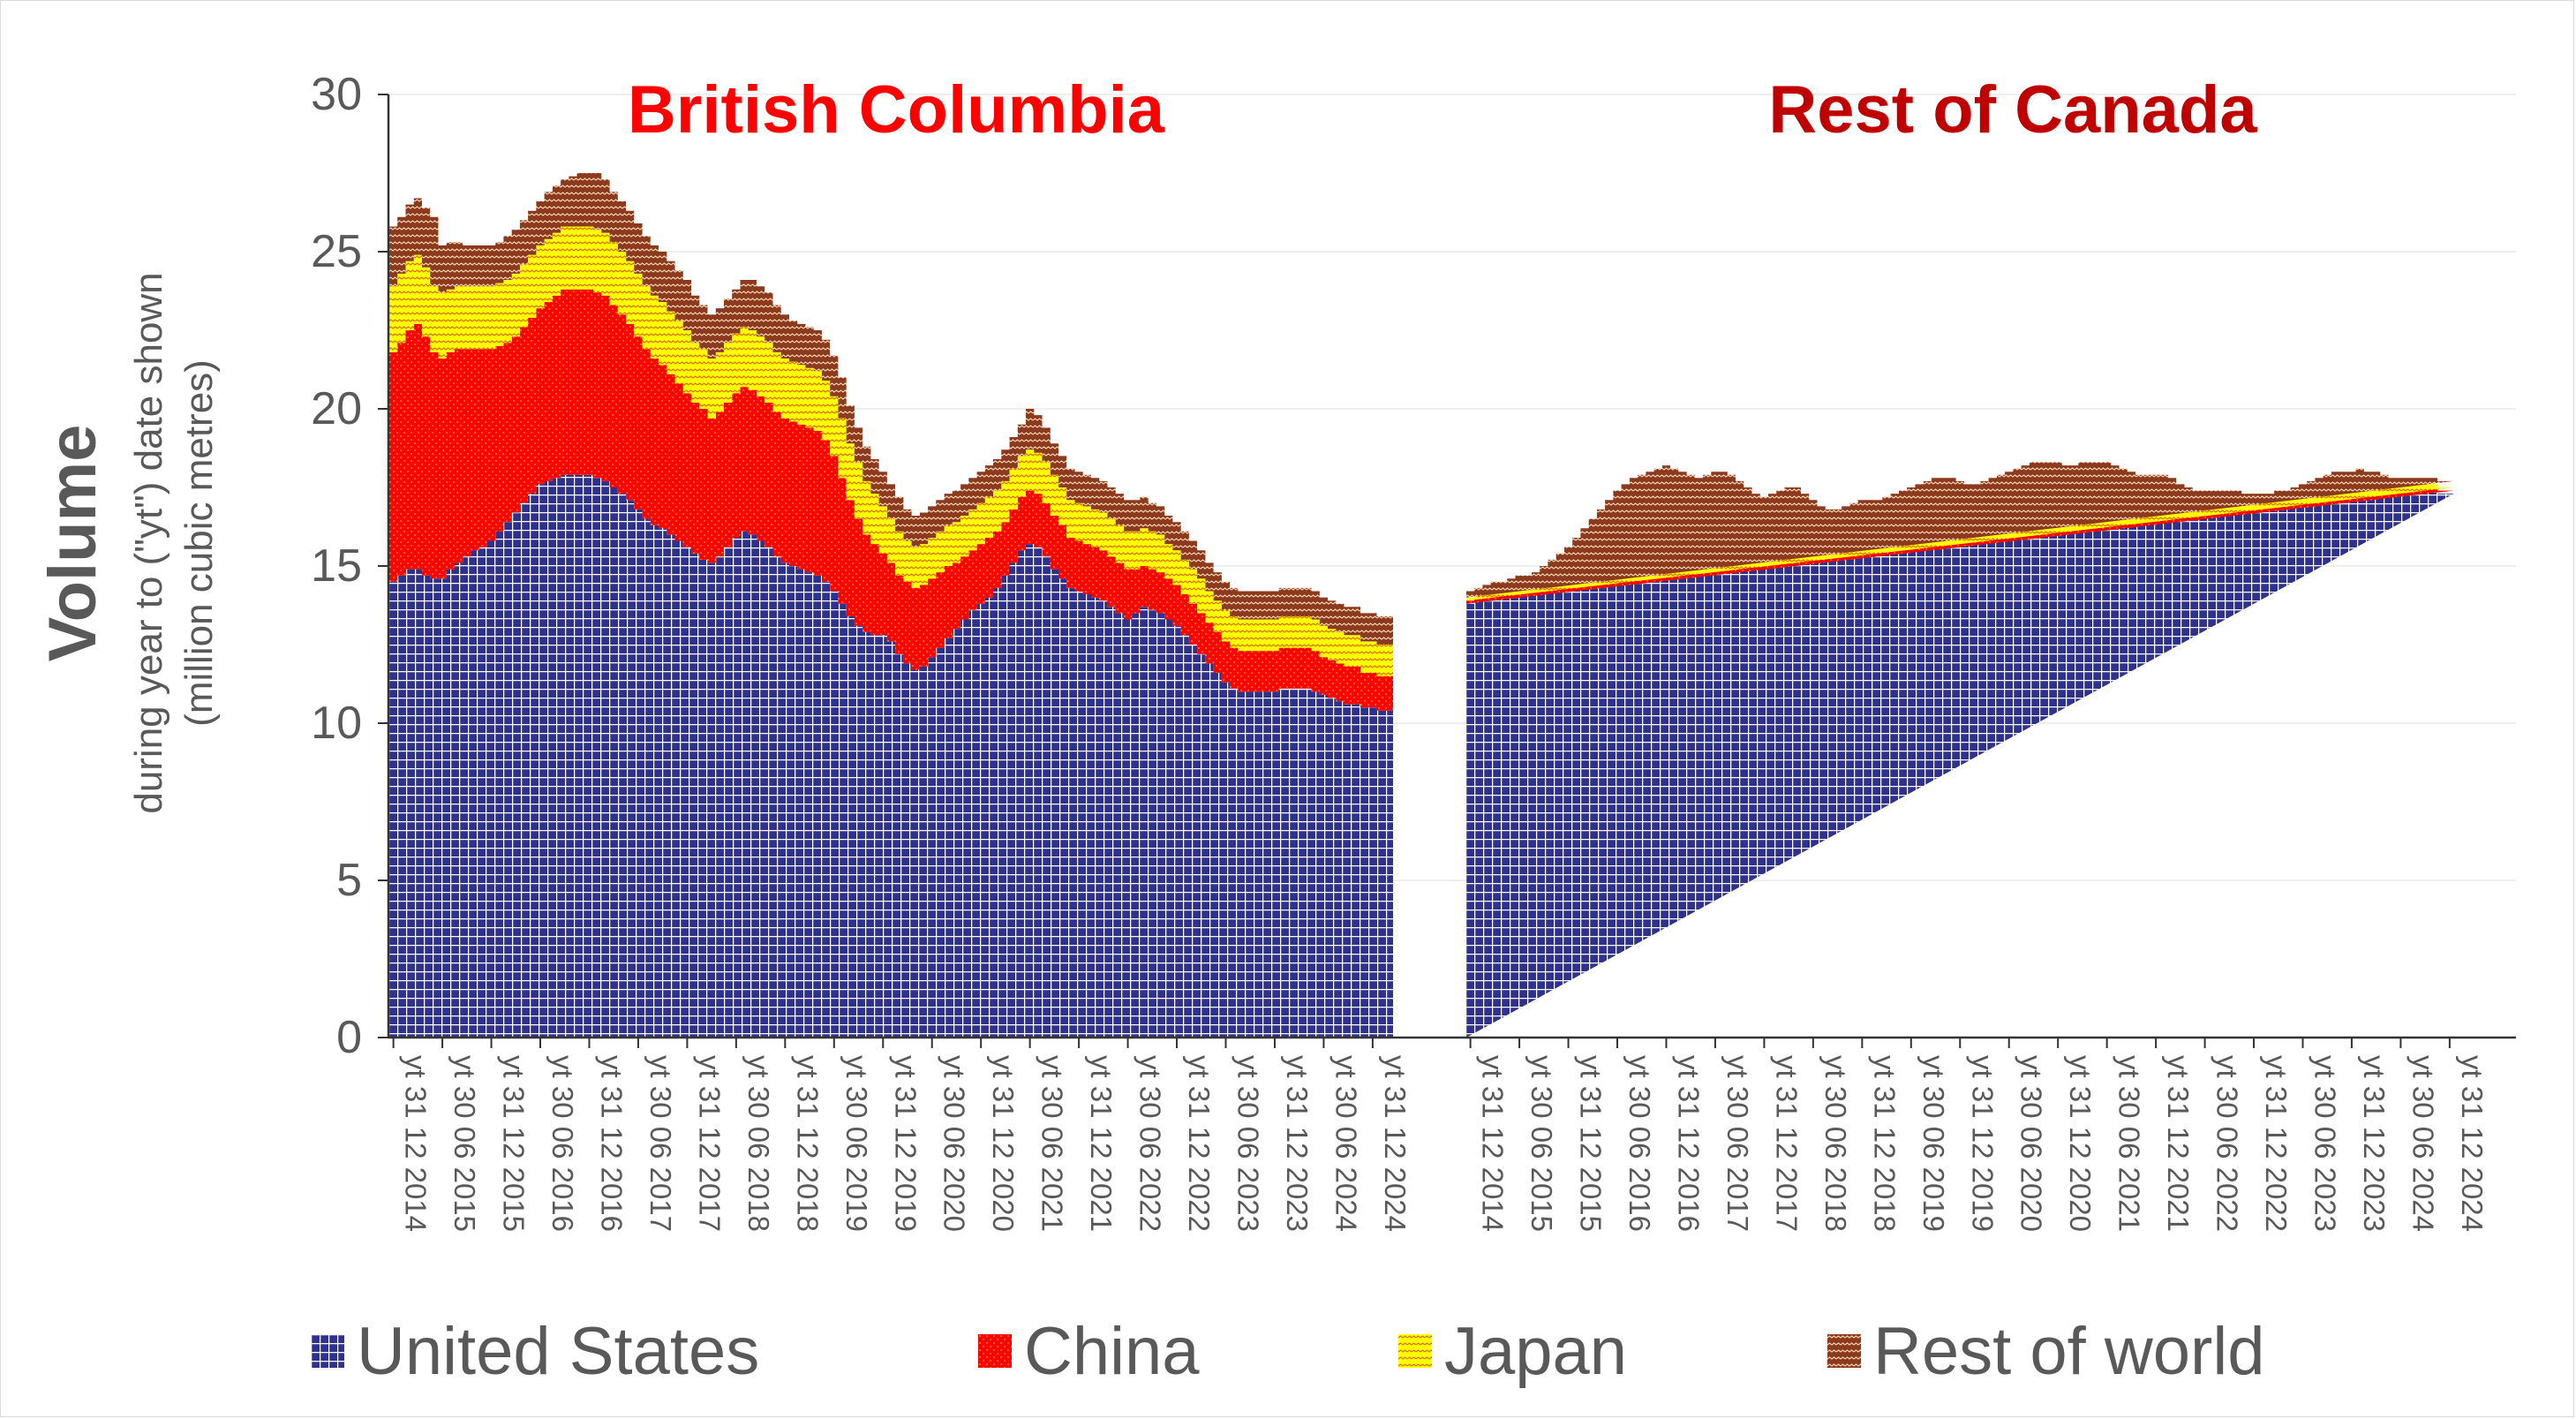  Describe the element at coordinates (1640, 1144) in the screenshot. I see `x-tick-label-rest-of-canada-3: yt 30 06 2016` at that location.